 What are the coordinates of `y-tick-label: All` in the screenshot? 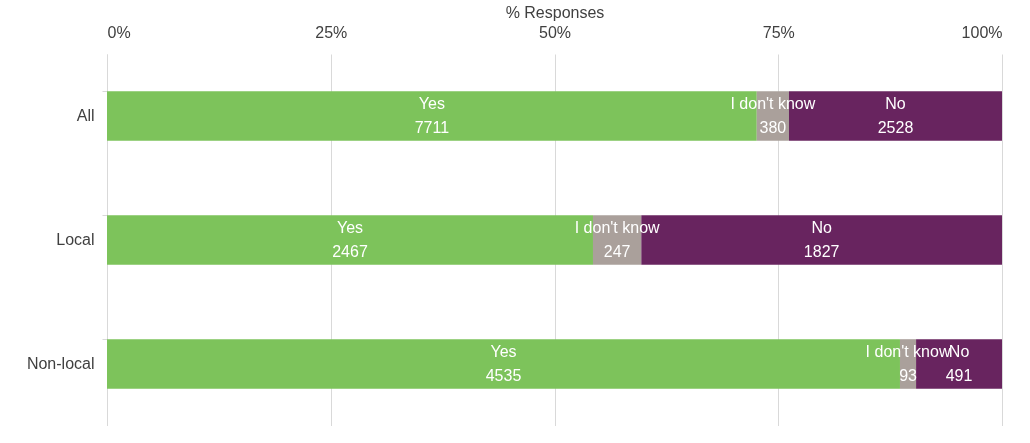 It's located at (85, 115).